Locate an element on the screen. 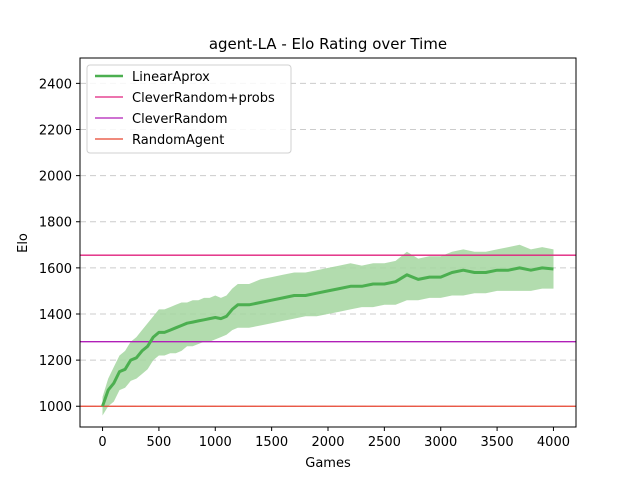  legend-label: RandomAgent is located at coordinates (178, 140).